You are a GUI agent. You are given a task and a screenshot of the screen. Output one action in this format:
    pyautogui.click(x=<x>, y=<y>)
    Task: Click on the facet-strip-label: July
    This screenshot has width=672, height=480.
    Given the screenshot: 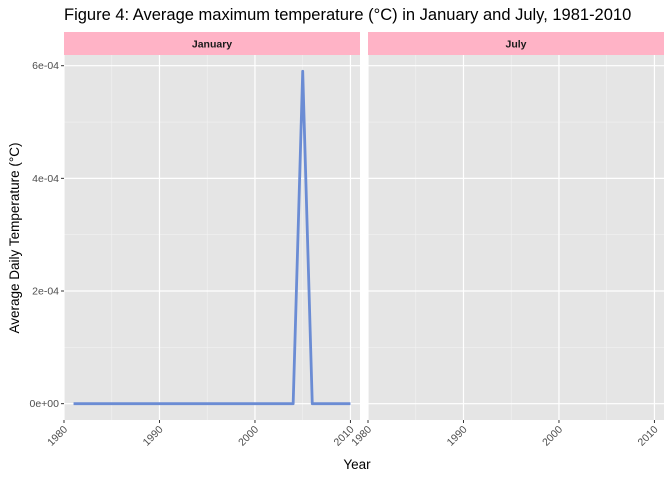 What is the action you would take?
    pyautogui.click(x=515, y=45)
    